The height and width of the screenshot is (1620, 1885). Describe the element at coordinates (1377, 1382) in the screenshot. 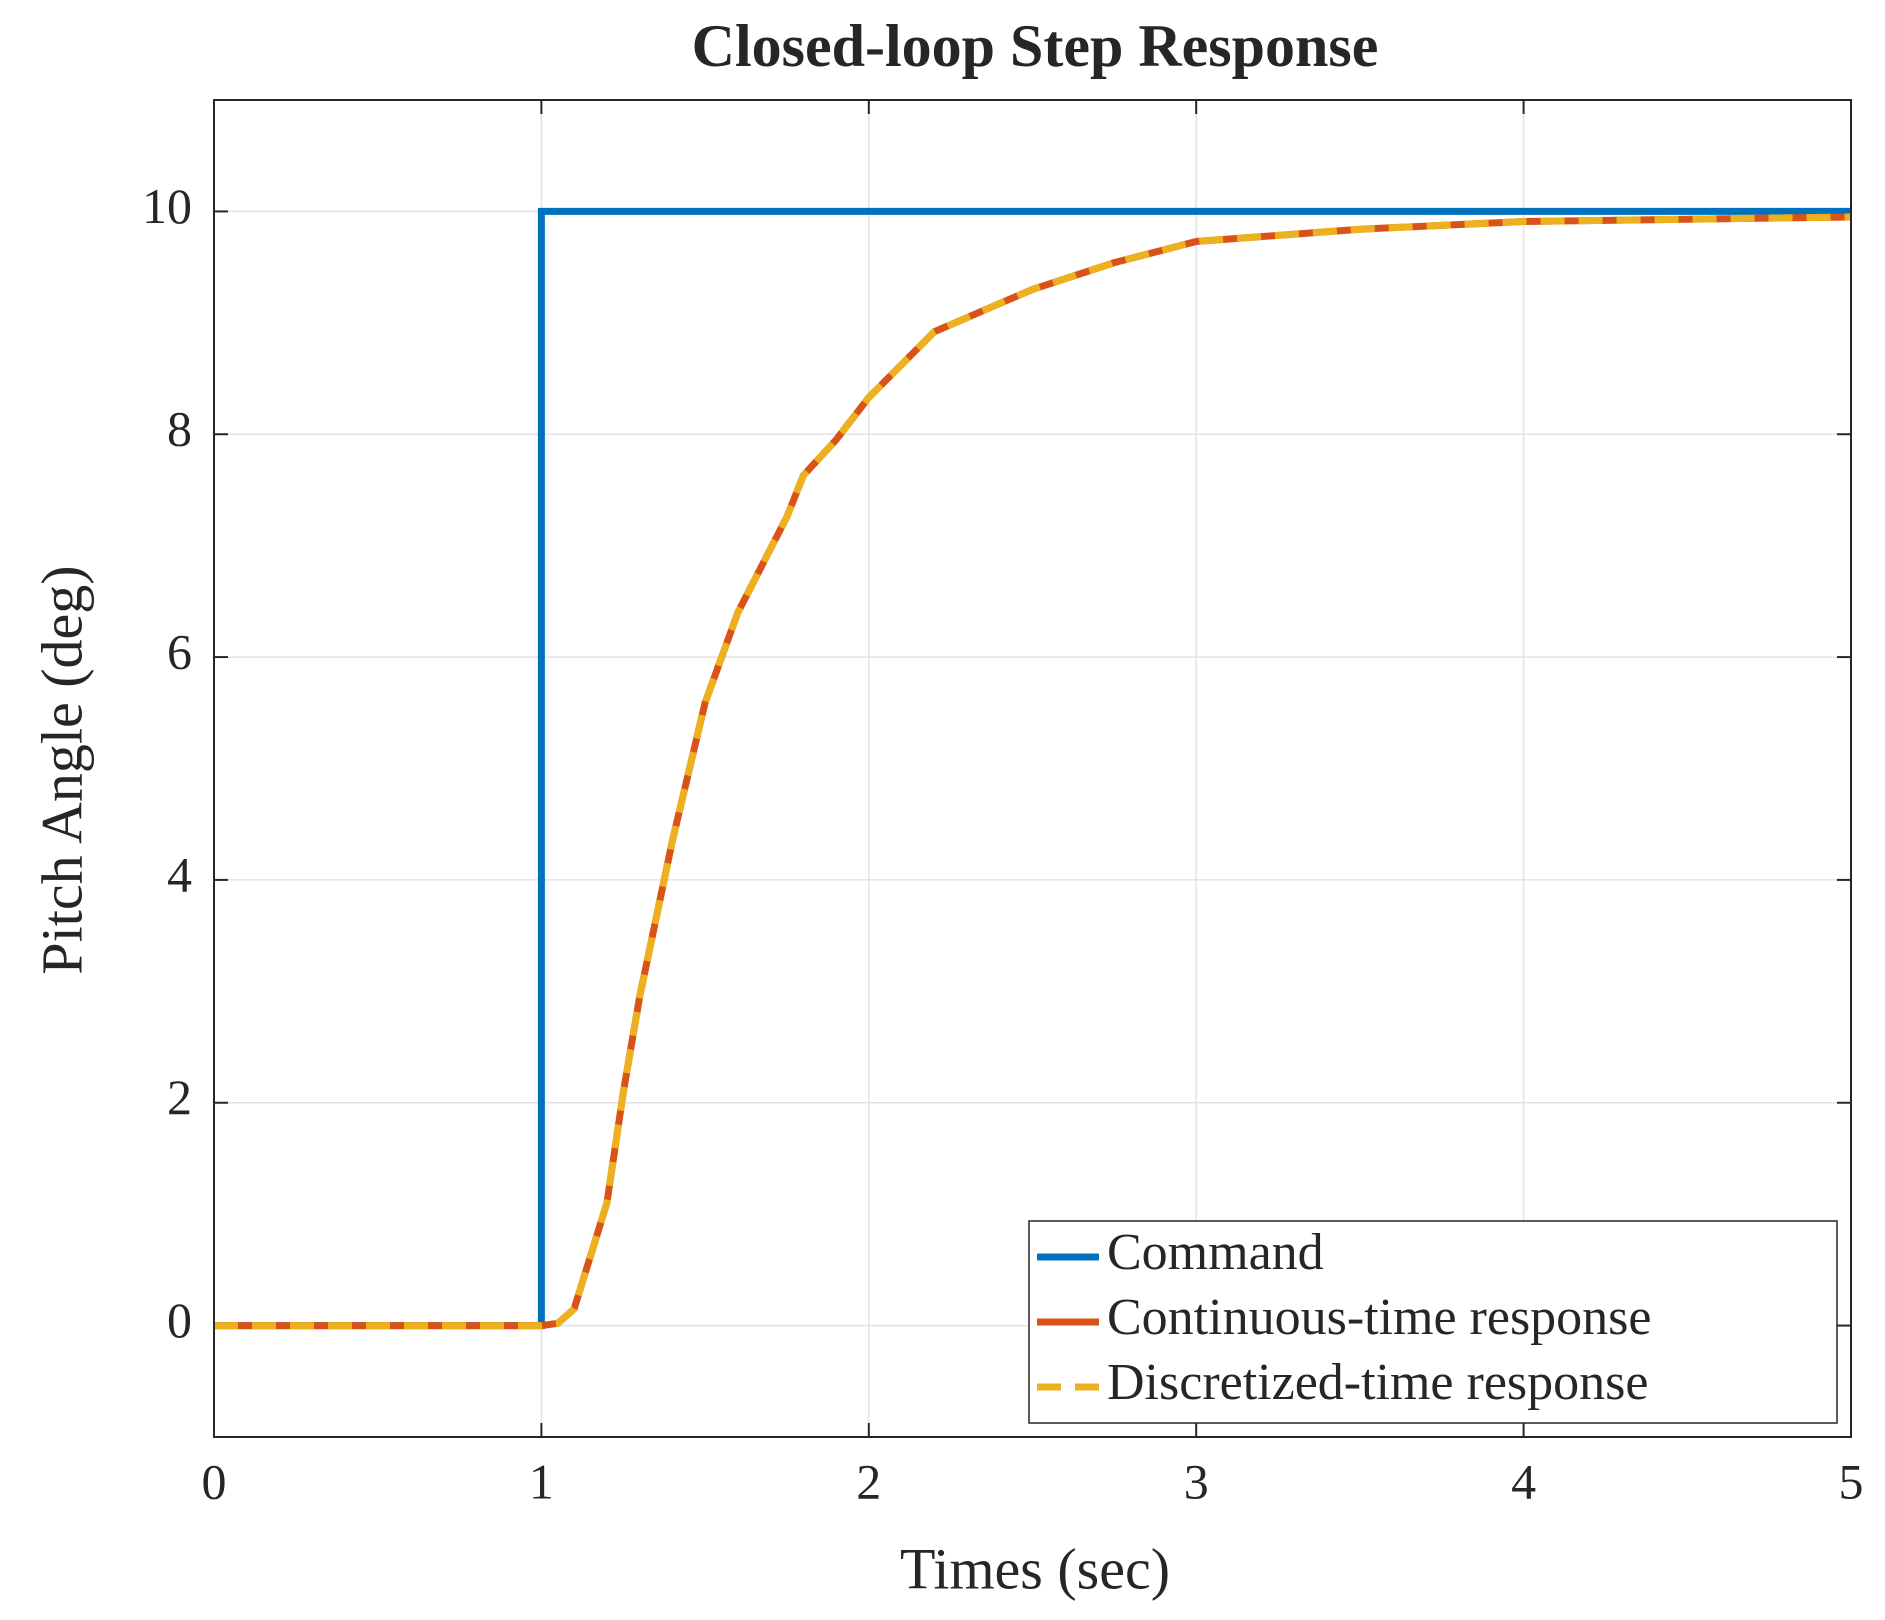

I see `legend-label: Discretized-time response` at that location.